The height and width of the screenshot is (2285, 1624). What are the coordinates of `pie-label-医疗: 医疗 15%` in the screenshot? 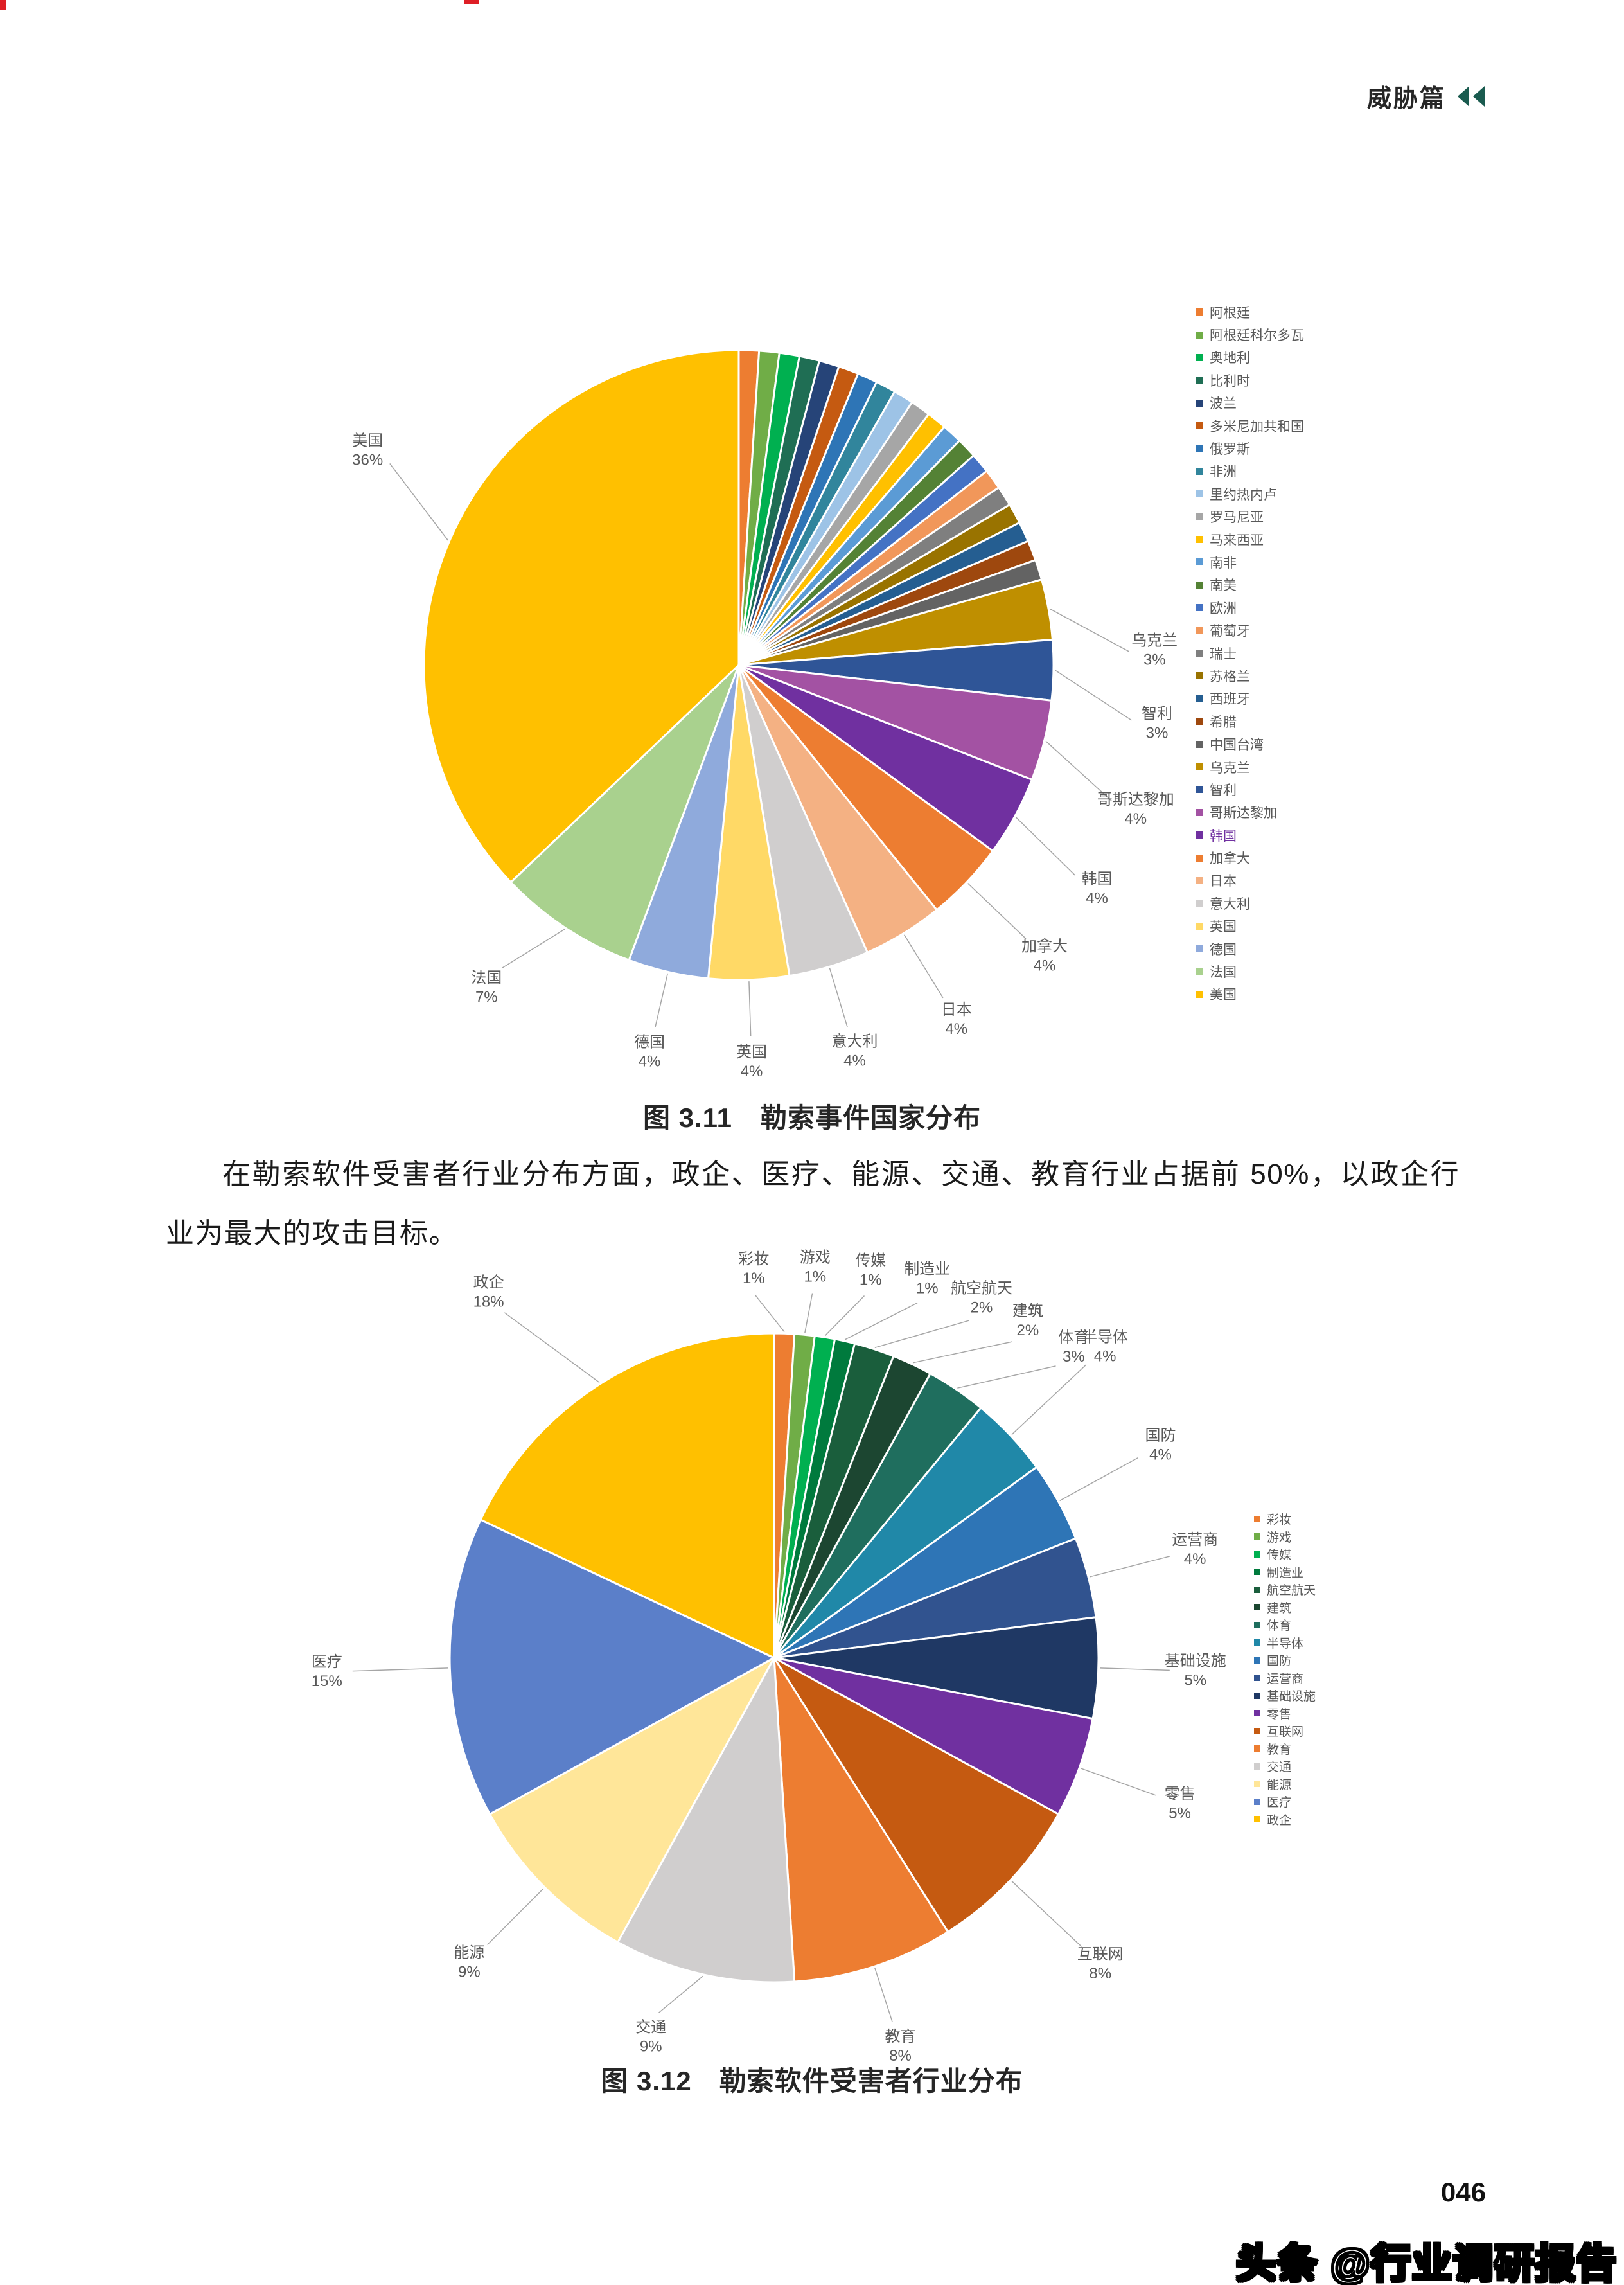 It's located at (327, 1671).